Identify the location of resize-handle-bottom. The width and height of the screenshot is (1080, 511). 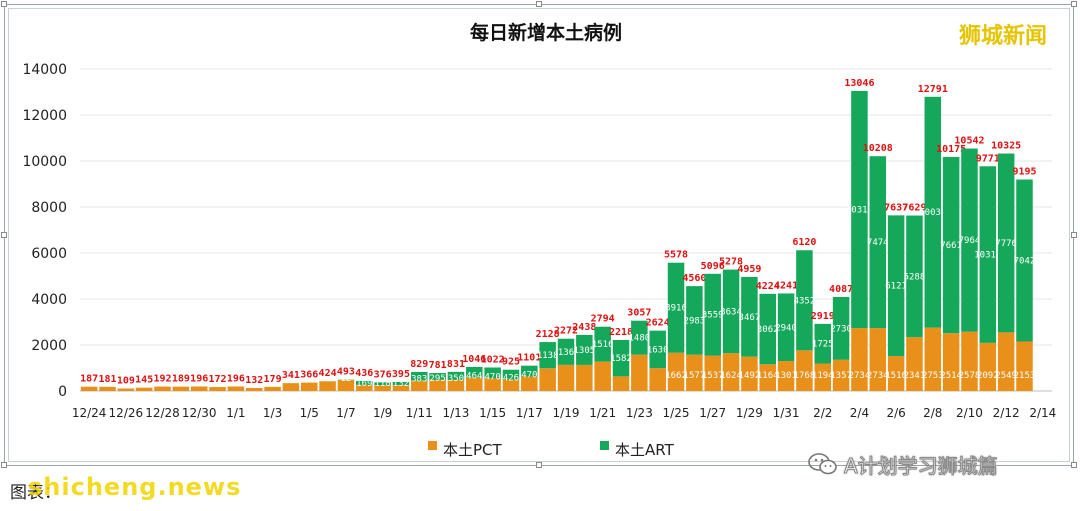
(539, 465).